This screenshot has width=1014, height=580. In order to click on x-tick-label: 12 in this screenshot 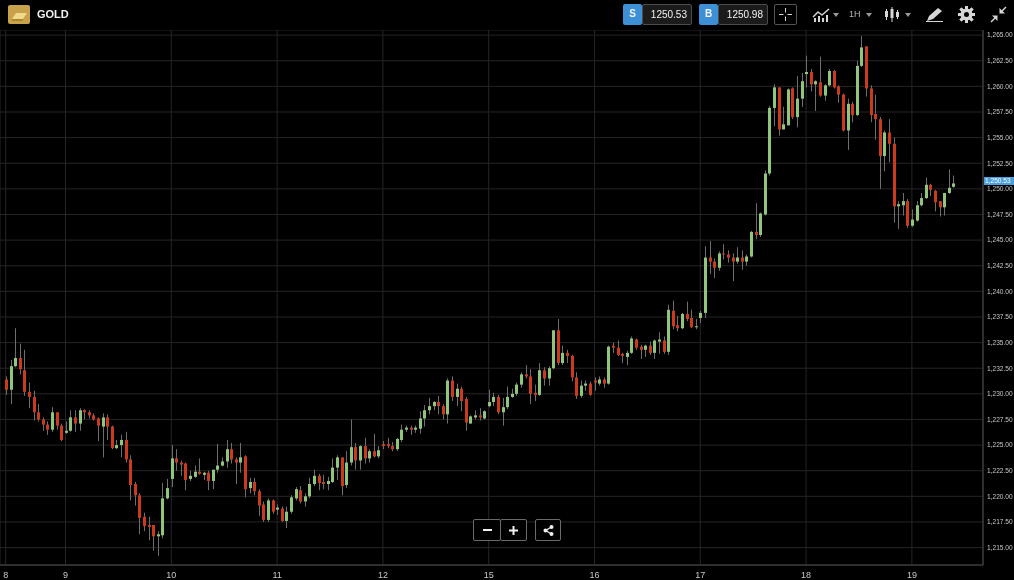, I will do `click(382, 575)`.